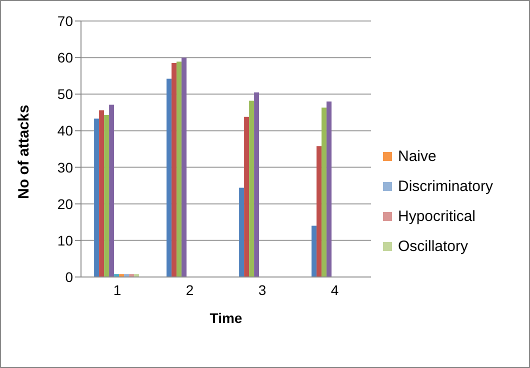  Describe the element at coordinates (65, 130) in the screenshot. I see `y-tick-label: 40` at that location.